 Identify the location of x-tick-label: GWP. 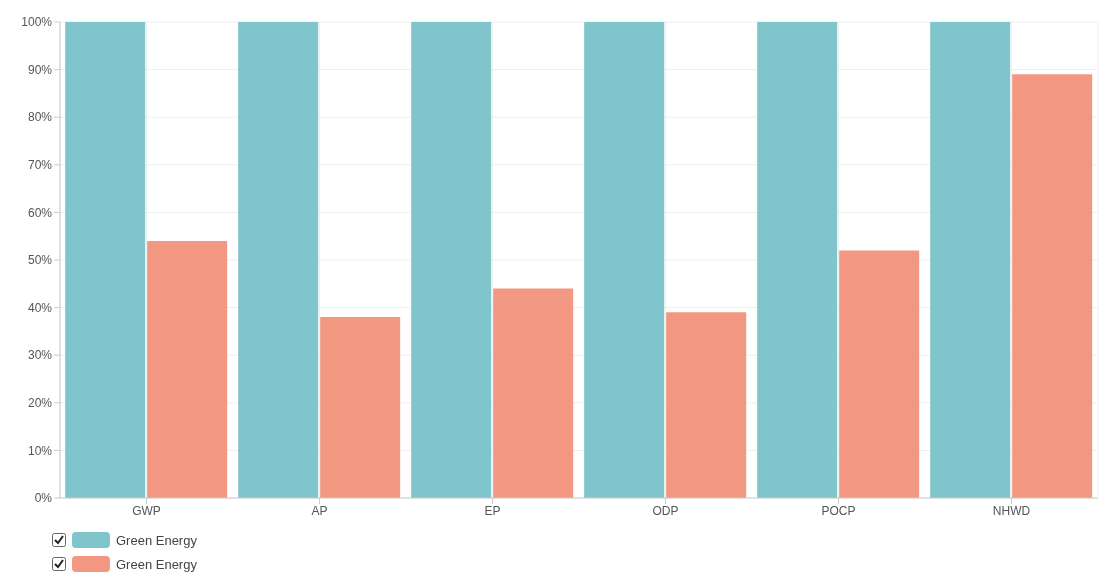
(146, 510).